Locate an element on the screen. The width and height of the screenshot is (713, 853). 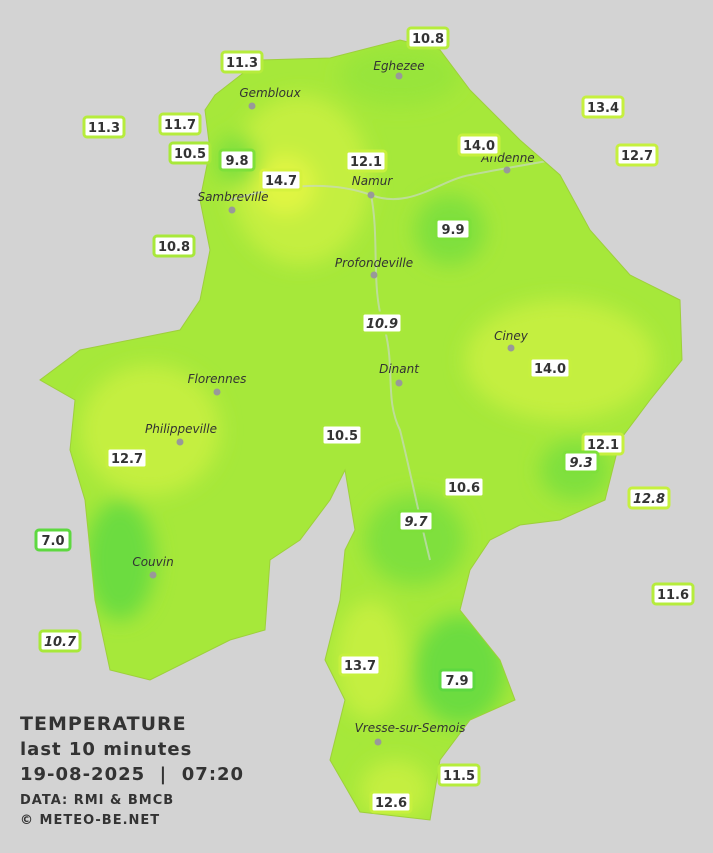
station-value: 13.7 is located at coordinates (360, 666).